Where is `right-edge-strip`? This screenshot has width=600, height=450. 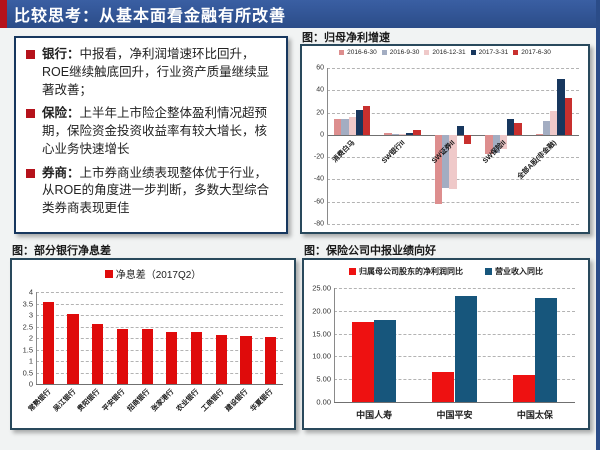
right-edge-strip is located at coordinates (598, 225).